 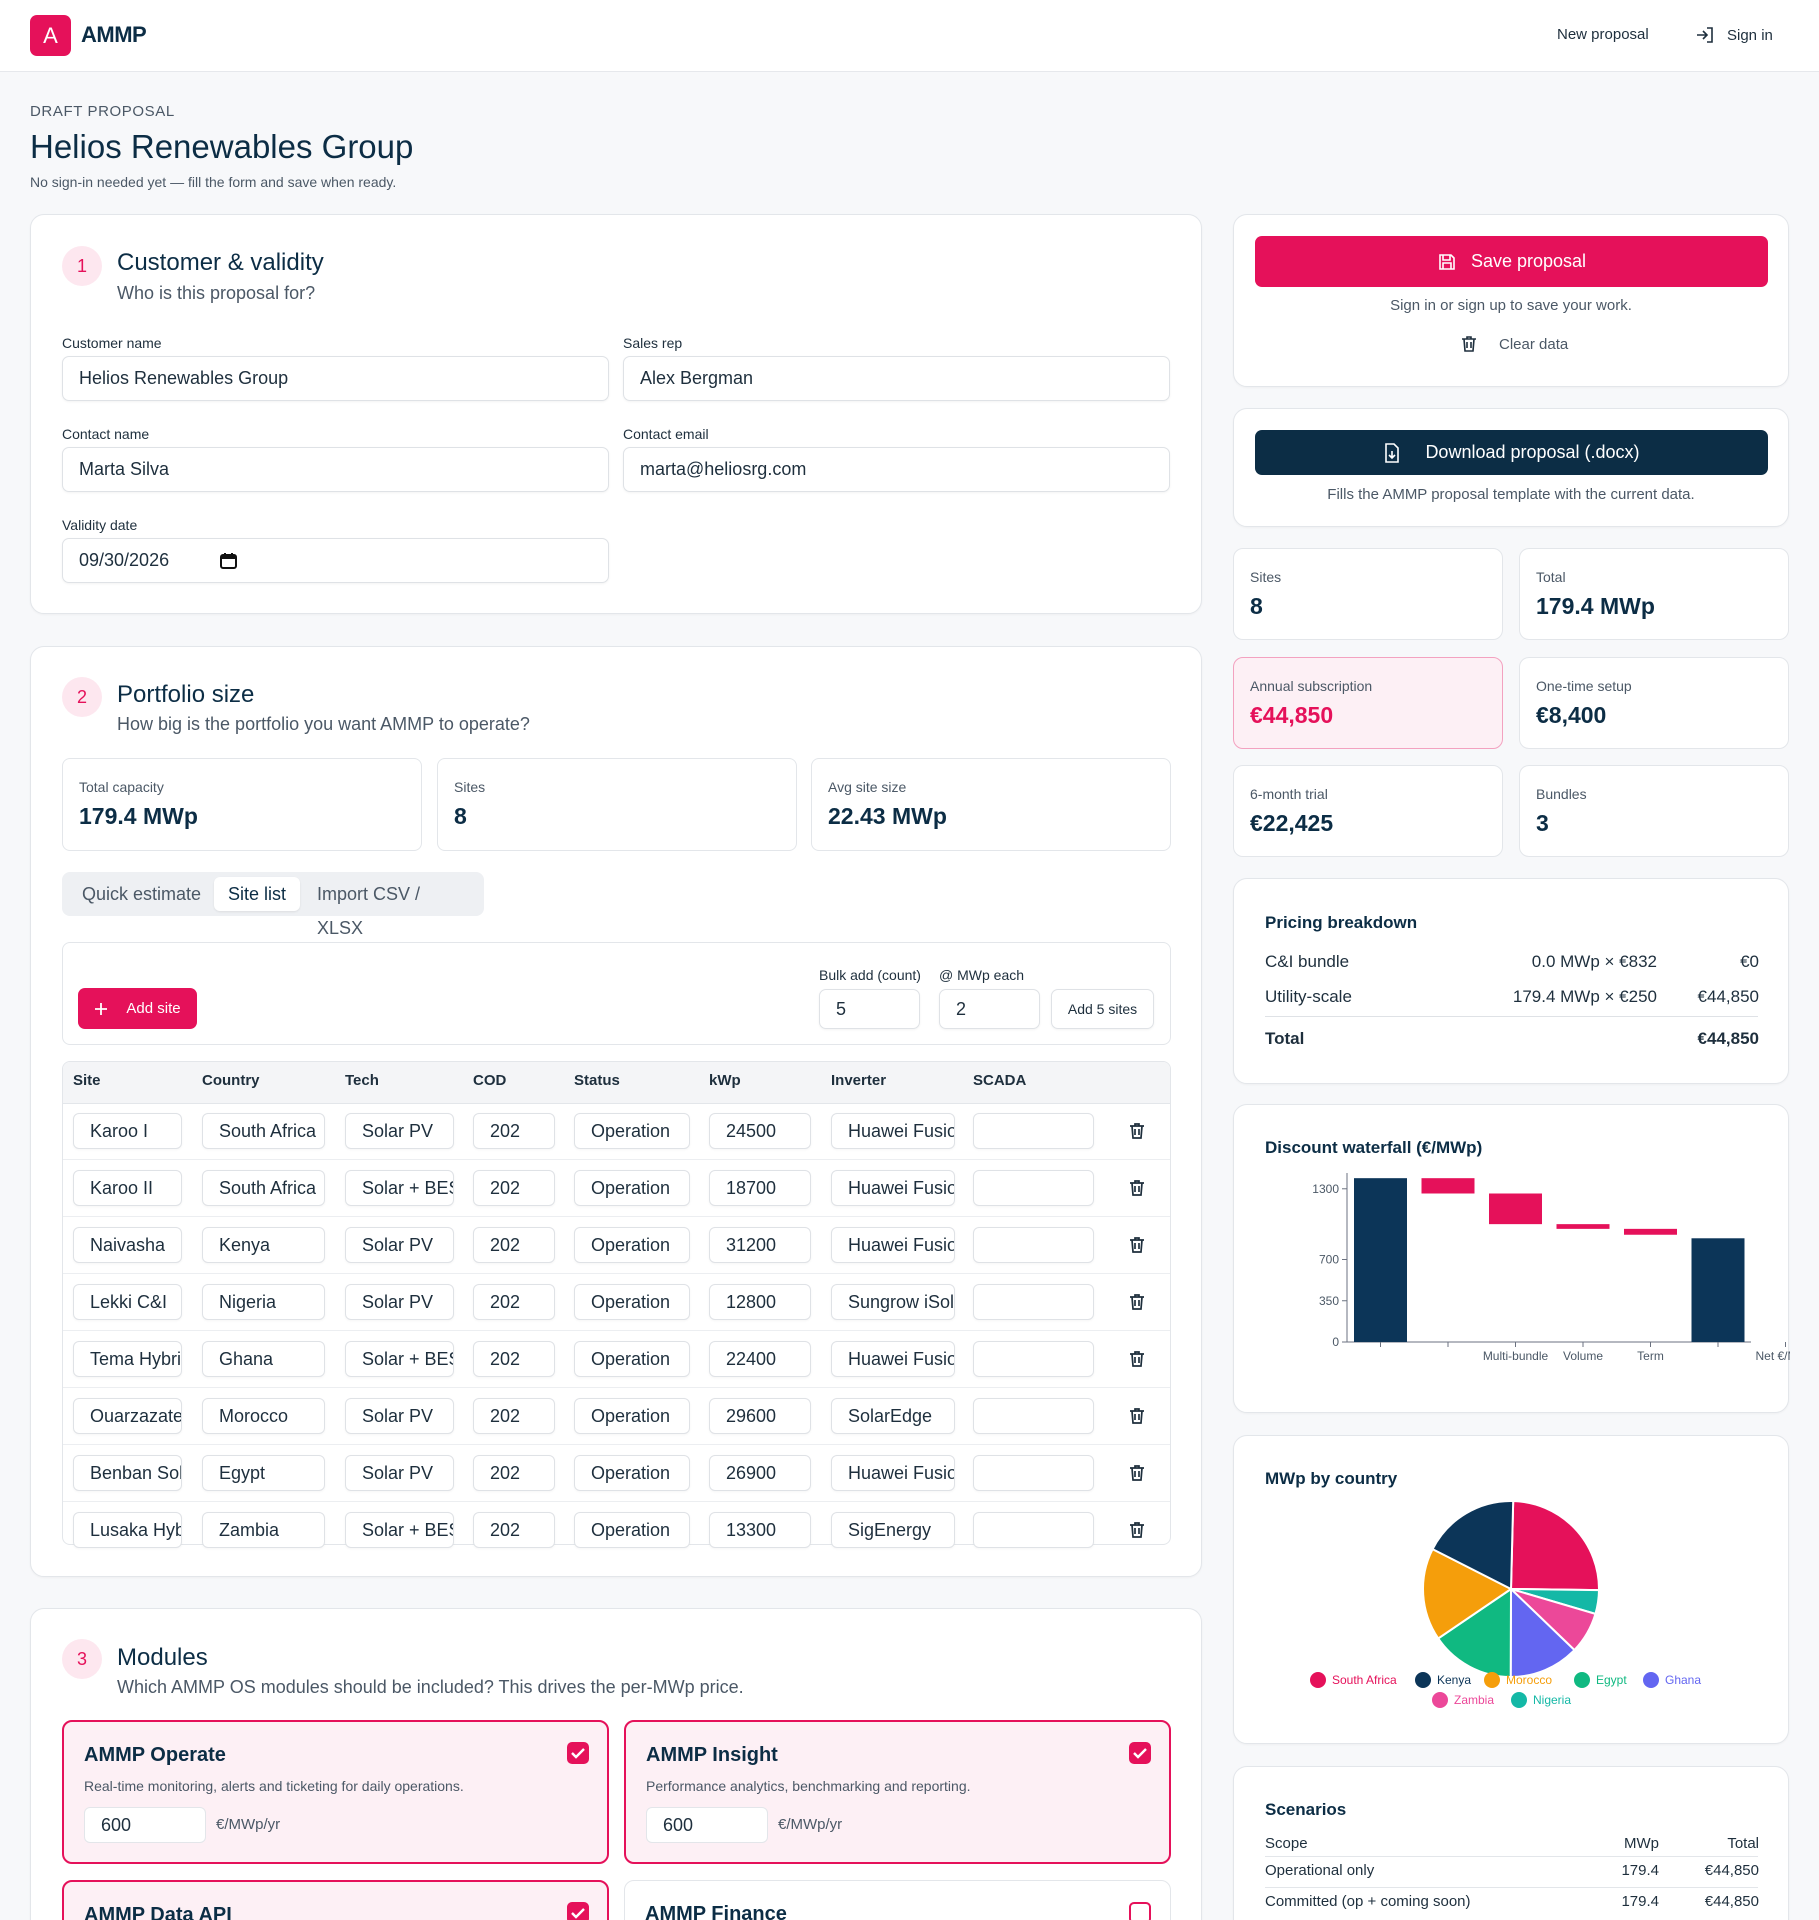 What do you see at coordinates (1672, 1680) in the screenshot?
I see `legend-item: Ghana` at bounding box center [1672, 1680].